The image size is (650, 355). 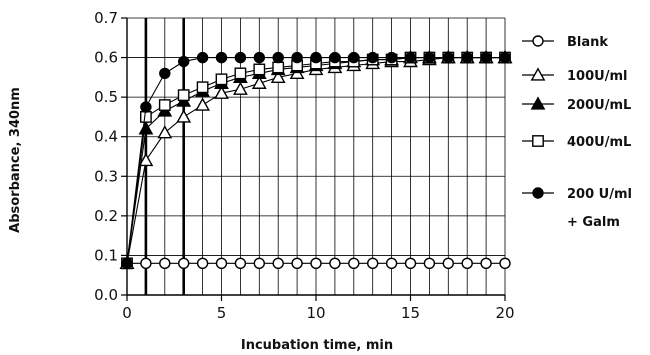 I want to click on legend-entry: 400U/mL, so click(x=576, y=142).